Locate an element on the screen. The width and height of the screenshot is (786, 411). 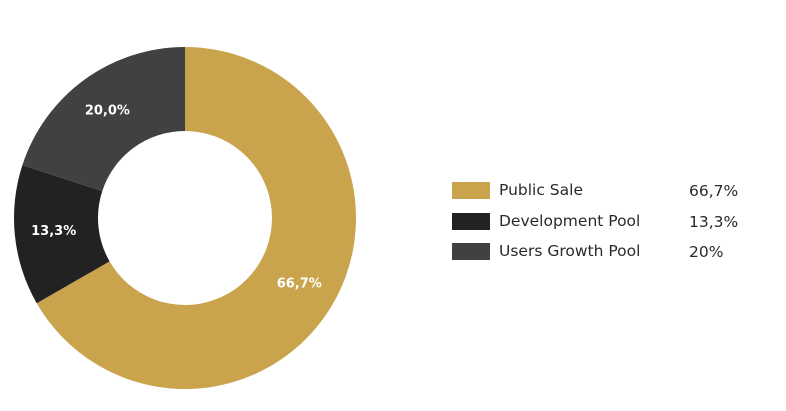
legend-value-public-sale: 66,7% is located at coordinates (714, 191).